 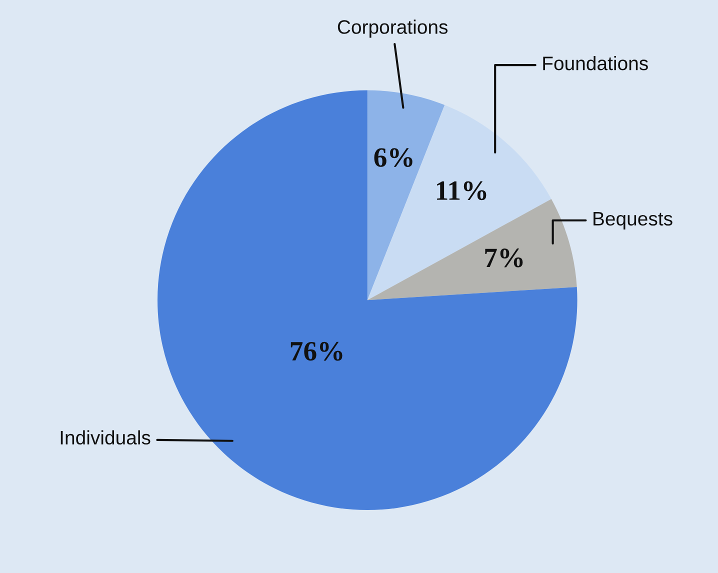 What do you see at coordinates (393, 29) in the screenshot?
I see `slice-label: Corporations` at bounding box center [393, 29].